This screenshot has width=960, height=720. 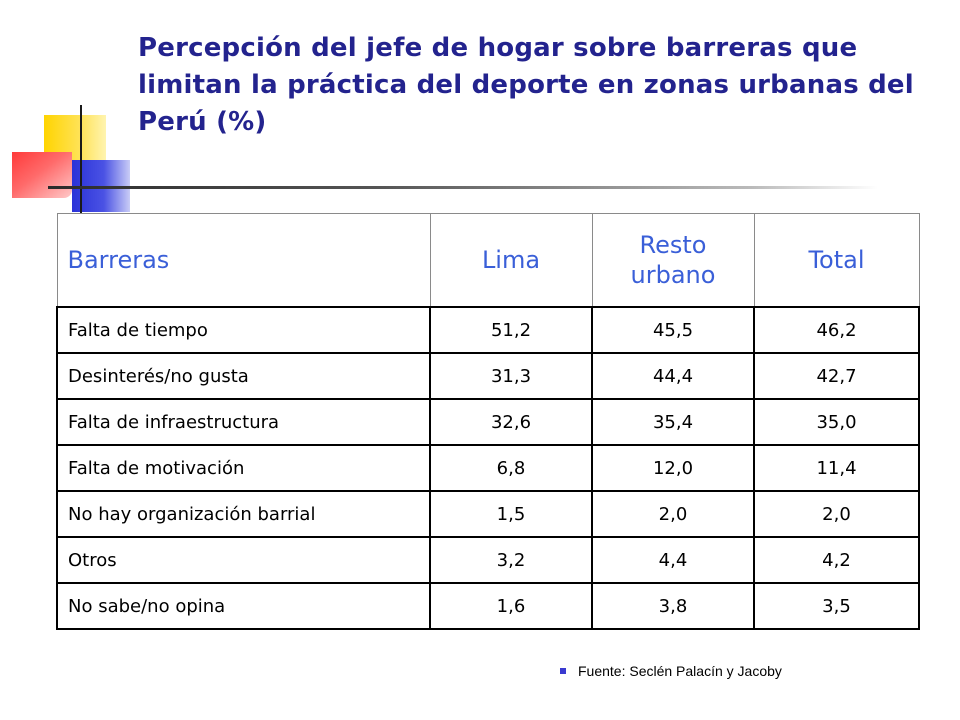 What do you see at coordinates (836, 560) in the screenshot?
I see `cell-total: 4,2` at bounding box center [836, 560].